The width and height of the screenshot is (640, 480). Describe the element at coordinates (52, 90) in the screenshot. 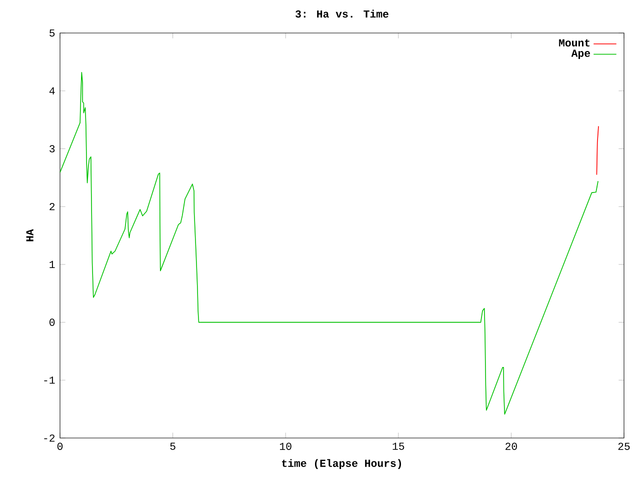

I see `y-tick-label: 4` at that location.